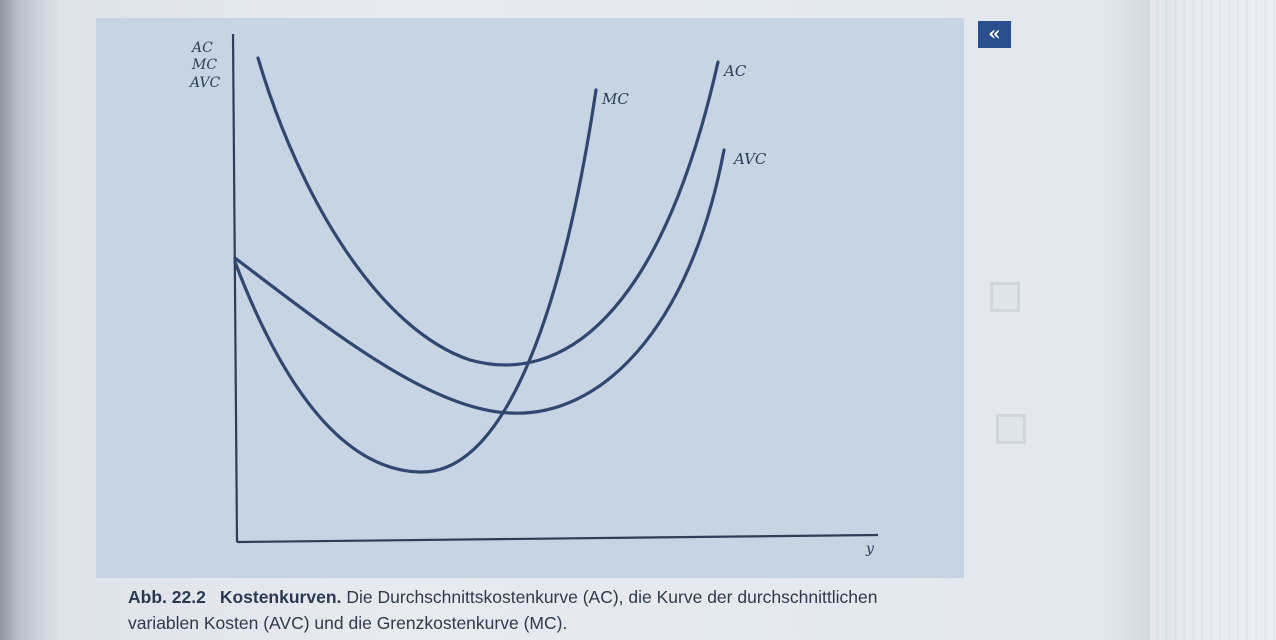 The width and height of the screenshot is (1276, 640). Describe the element at coordinates (1213, 320) in the screenshot. I see `page-edges` at that location.